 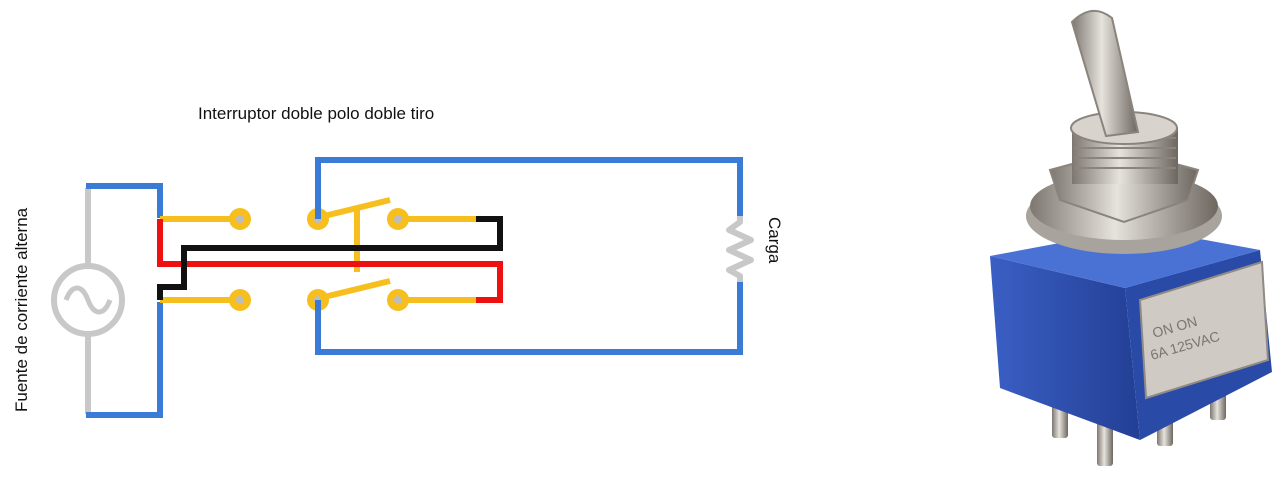 What do you see at coordinates (355, 208) in the screenshot?
I see `switch-lever-top` at bounding box center [355, 208].